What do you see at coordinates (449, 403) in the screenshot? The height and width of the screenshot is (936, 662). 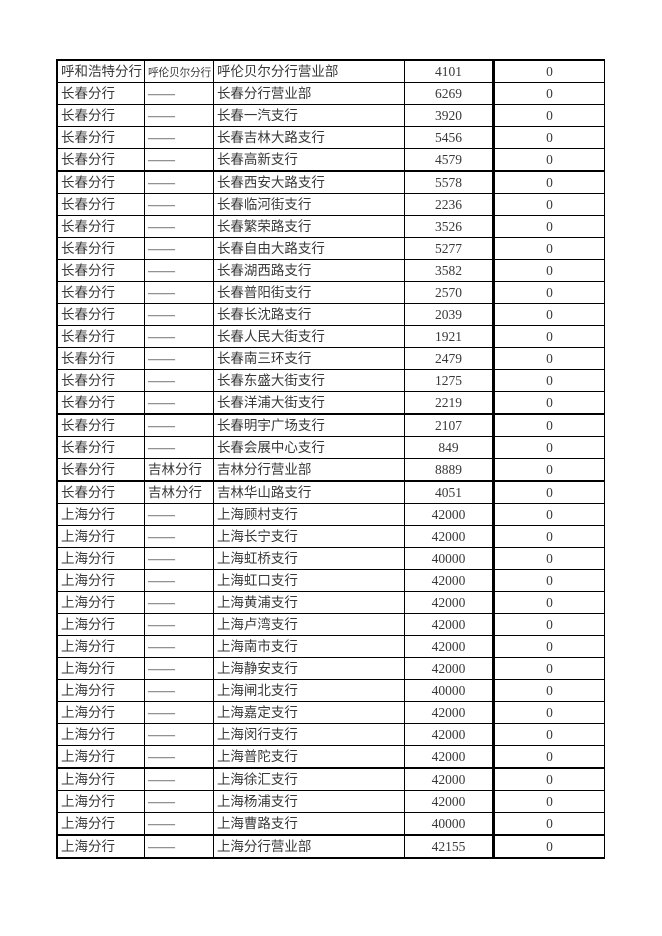 I see `cell-amount: 2219` at bounding box center [449, 403].